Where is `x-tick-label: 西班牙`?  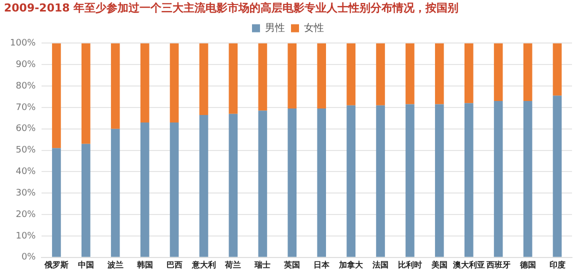 x-tick-label: 西班牙 is located at coordinates (497, 265).